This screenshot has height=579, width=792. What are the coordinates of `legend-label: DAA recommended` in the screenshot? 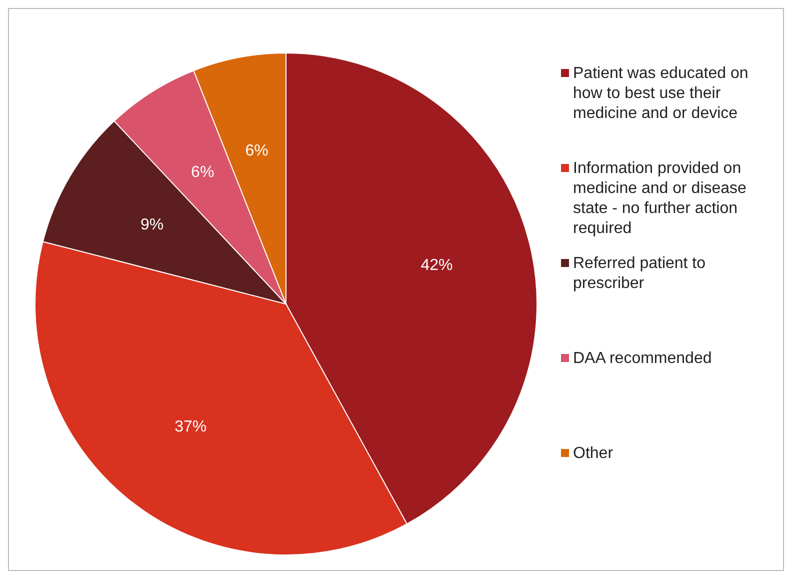 It's located at (642, 359).